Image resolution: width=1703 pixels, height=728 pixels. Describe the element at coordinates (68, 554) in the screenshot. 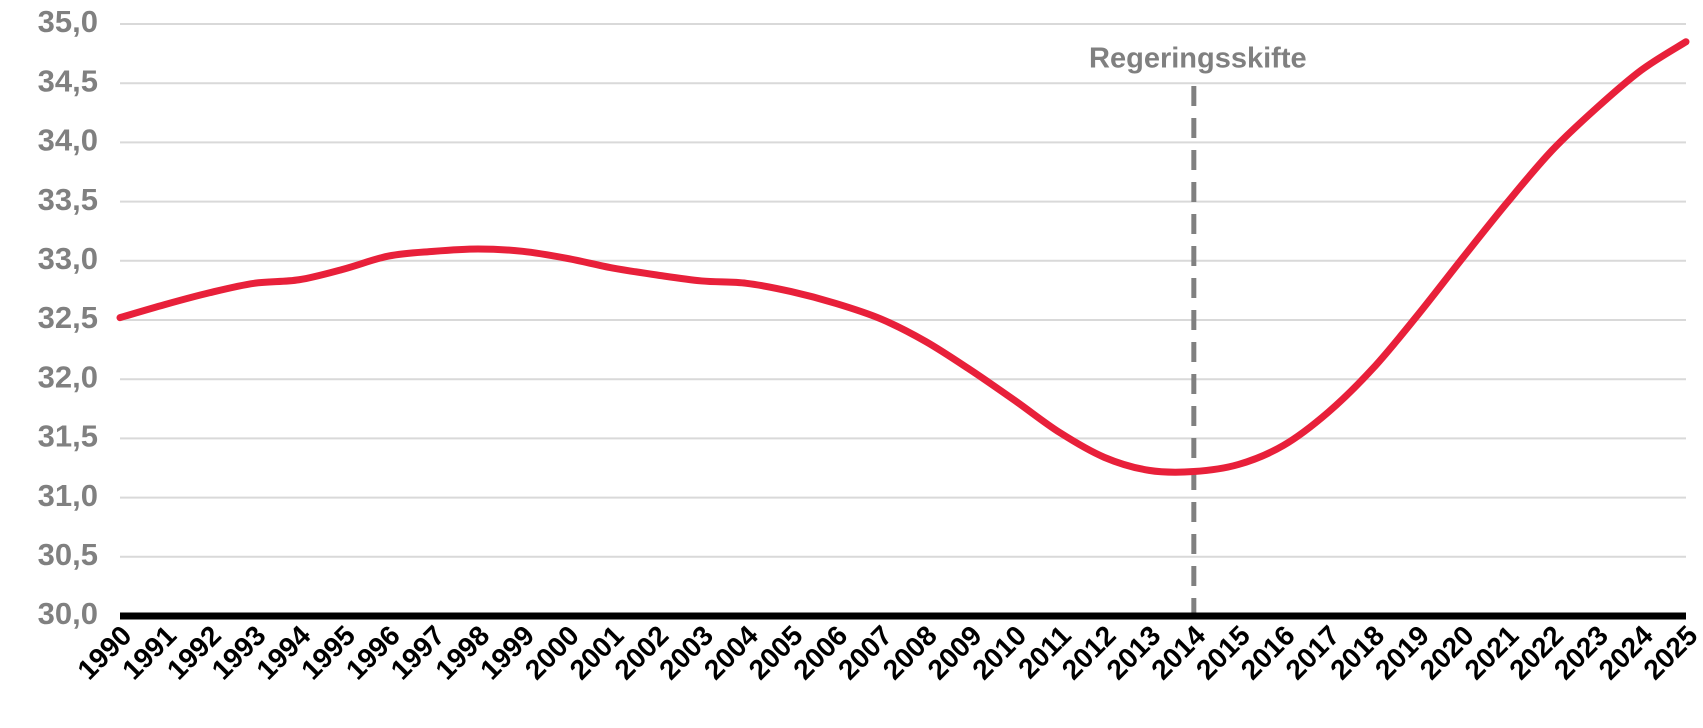

I see `y-tick-label: 30,5` at that location.